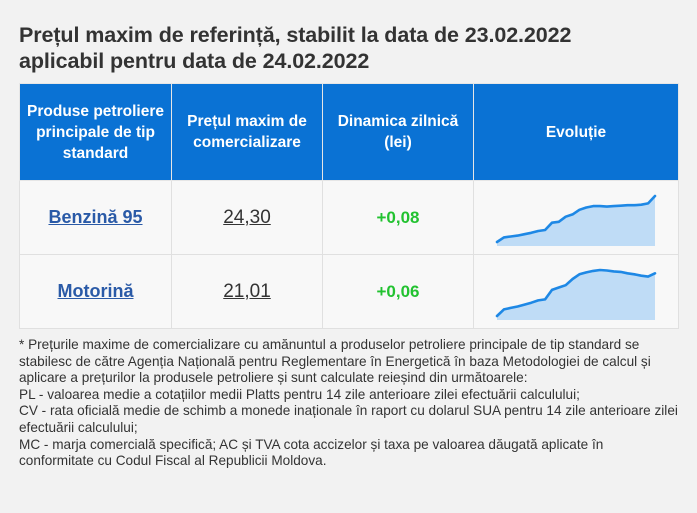  What do you see at coordinates (576, 132) in the screenshot?
I see `header-evolution: Evoluție` at bounding box center [576, 132].